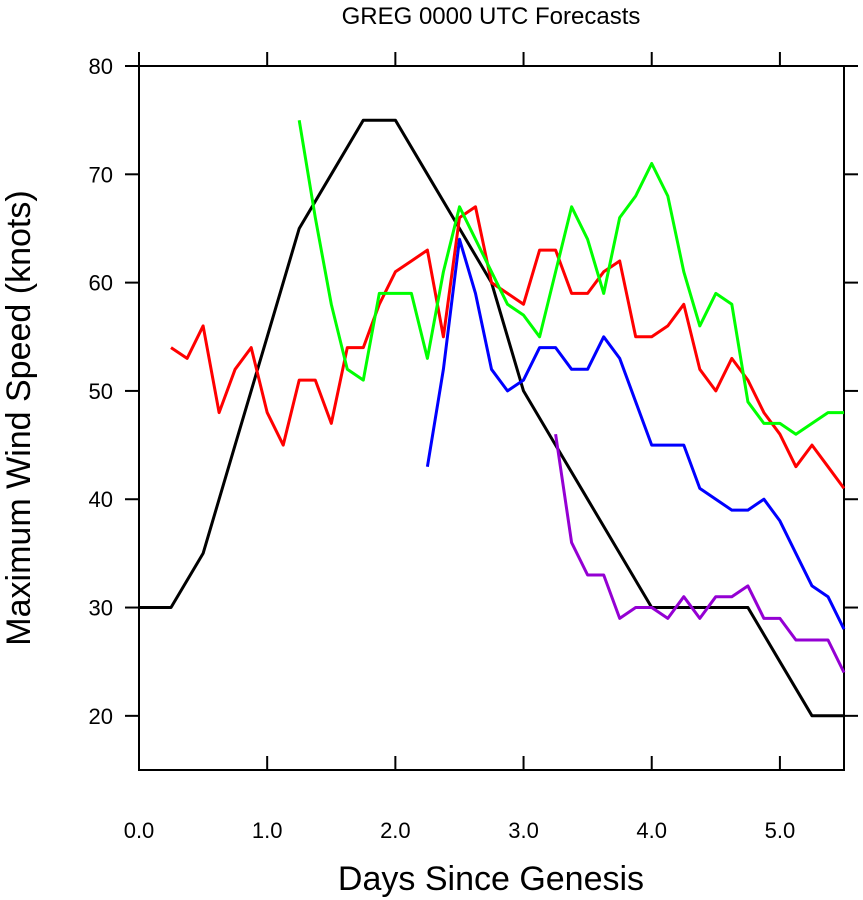 This screenshot has height=900, width=863. What do you see at coordinates (19, 417) in the screenshot?
I see `y-axis-label: Maximum Wind Speed (knots)` at bounding box center [19, 417].